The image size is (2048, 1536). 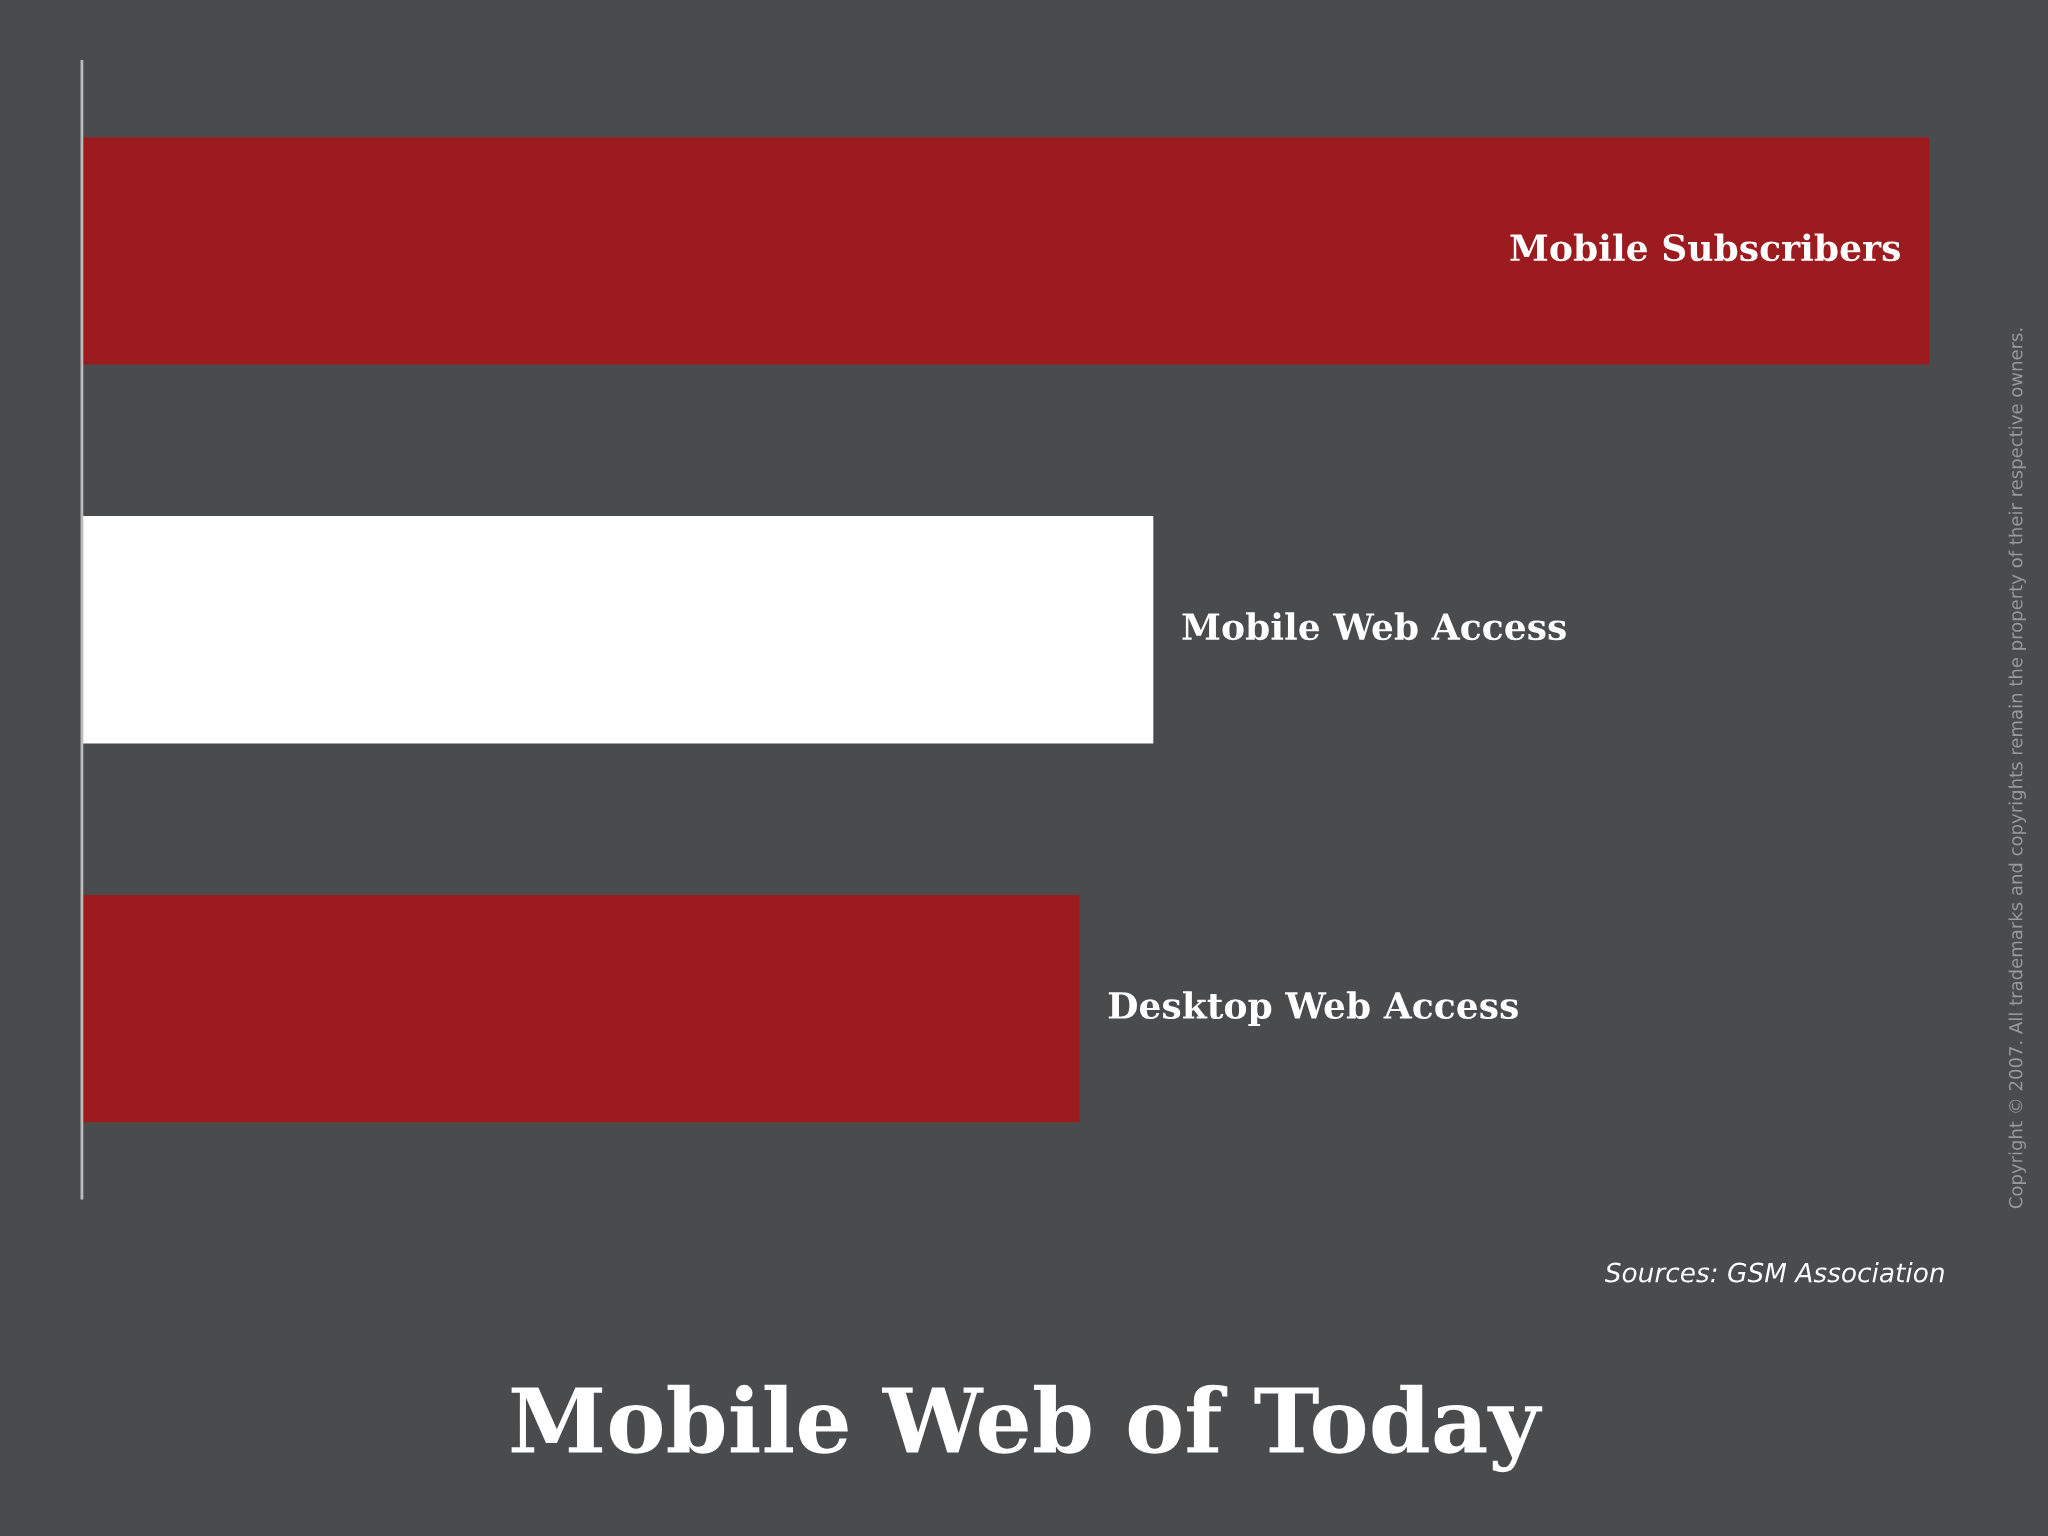 I want to click on text: Copyright © 2007. All trademarks and copyrights remain the property of their respective owners., so click(x=2017, y=768).